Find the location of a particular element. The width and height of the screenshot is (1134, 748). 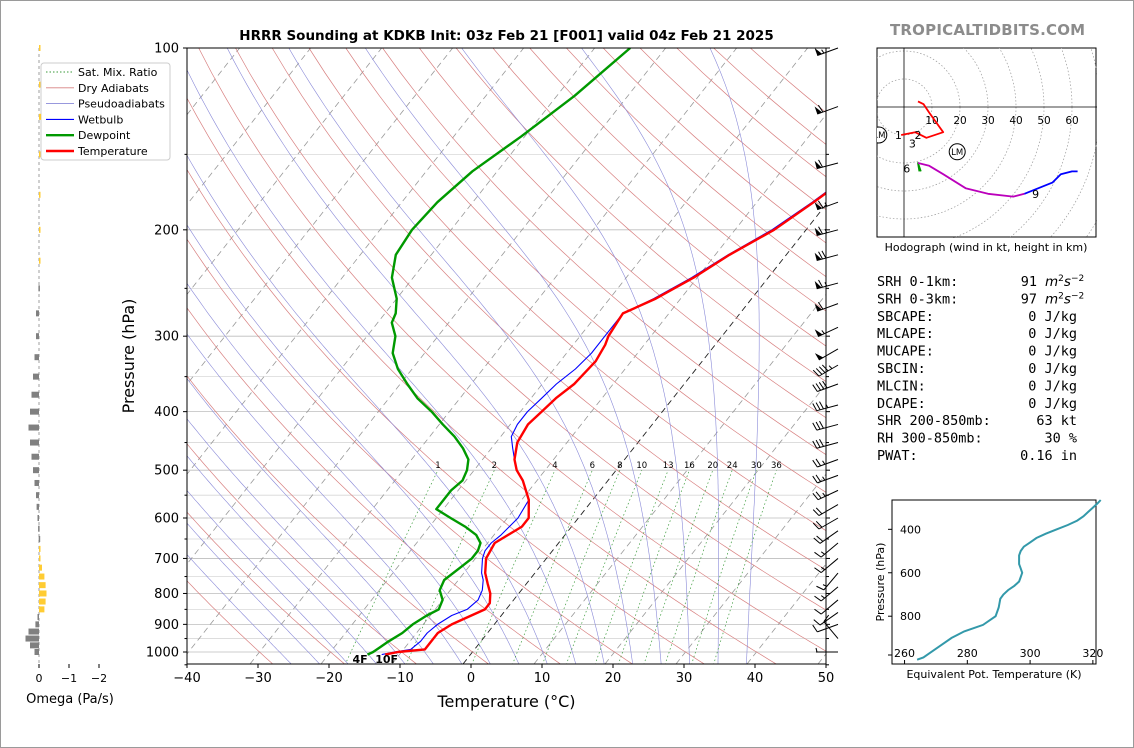

stat-label: SRH 0-3km: is located at coordinates (917, 299).